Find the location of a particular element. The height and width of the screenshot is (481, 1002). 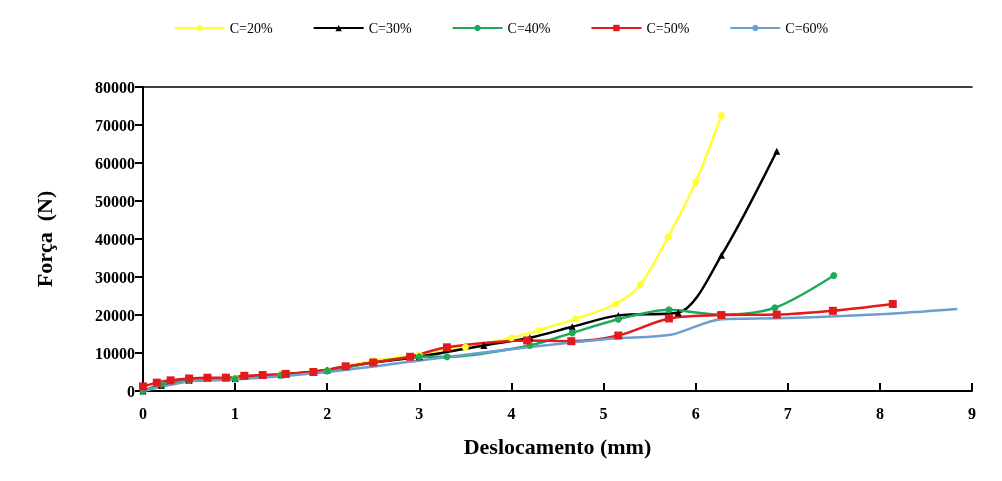

x-tick-label: 2 is located at coordinates (327, 413).